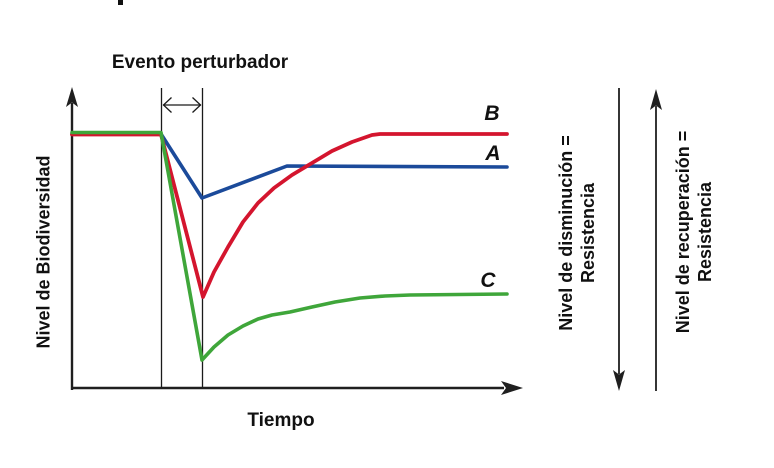 This screenshot has height=468, width=774. Describe the element at coordinates (182, 238) in the screenshot. I see `event-window-lines` at that location.